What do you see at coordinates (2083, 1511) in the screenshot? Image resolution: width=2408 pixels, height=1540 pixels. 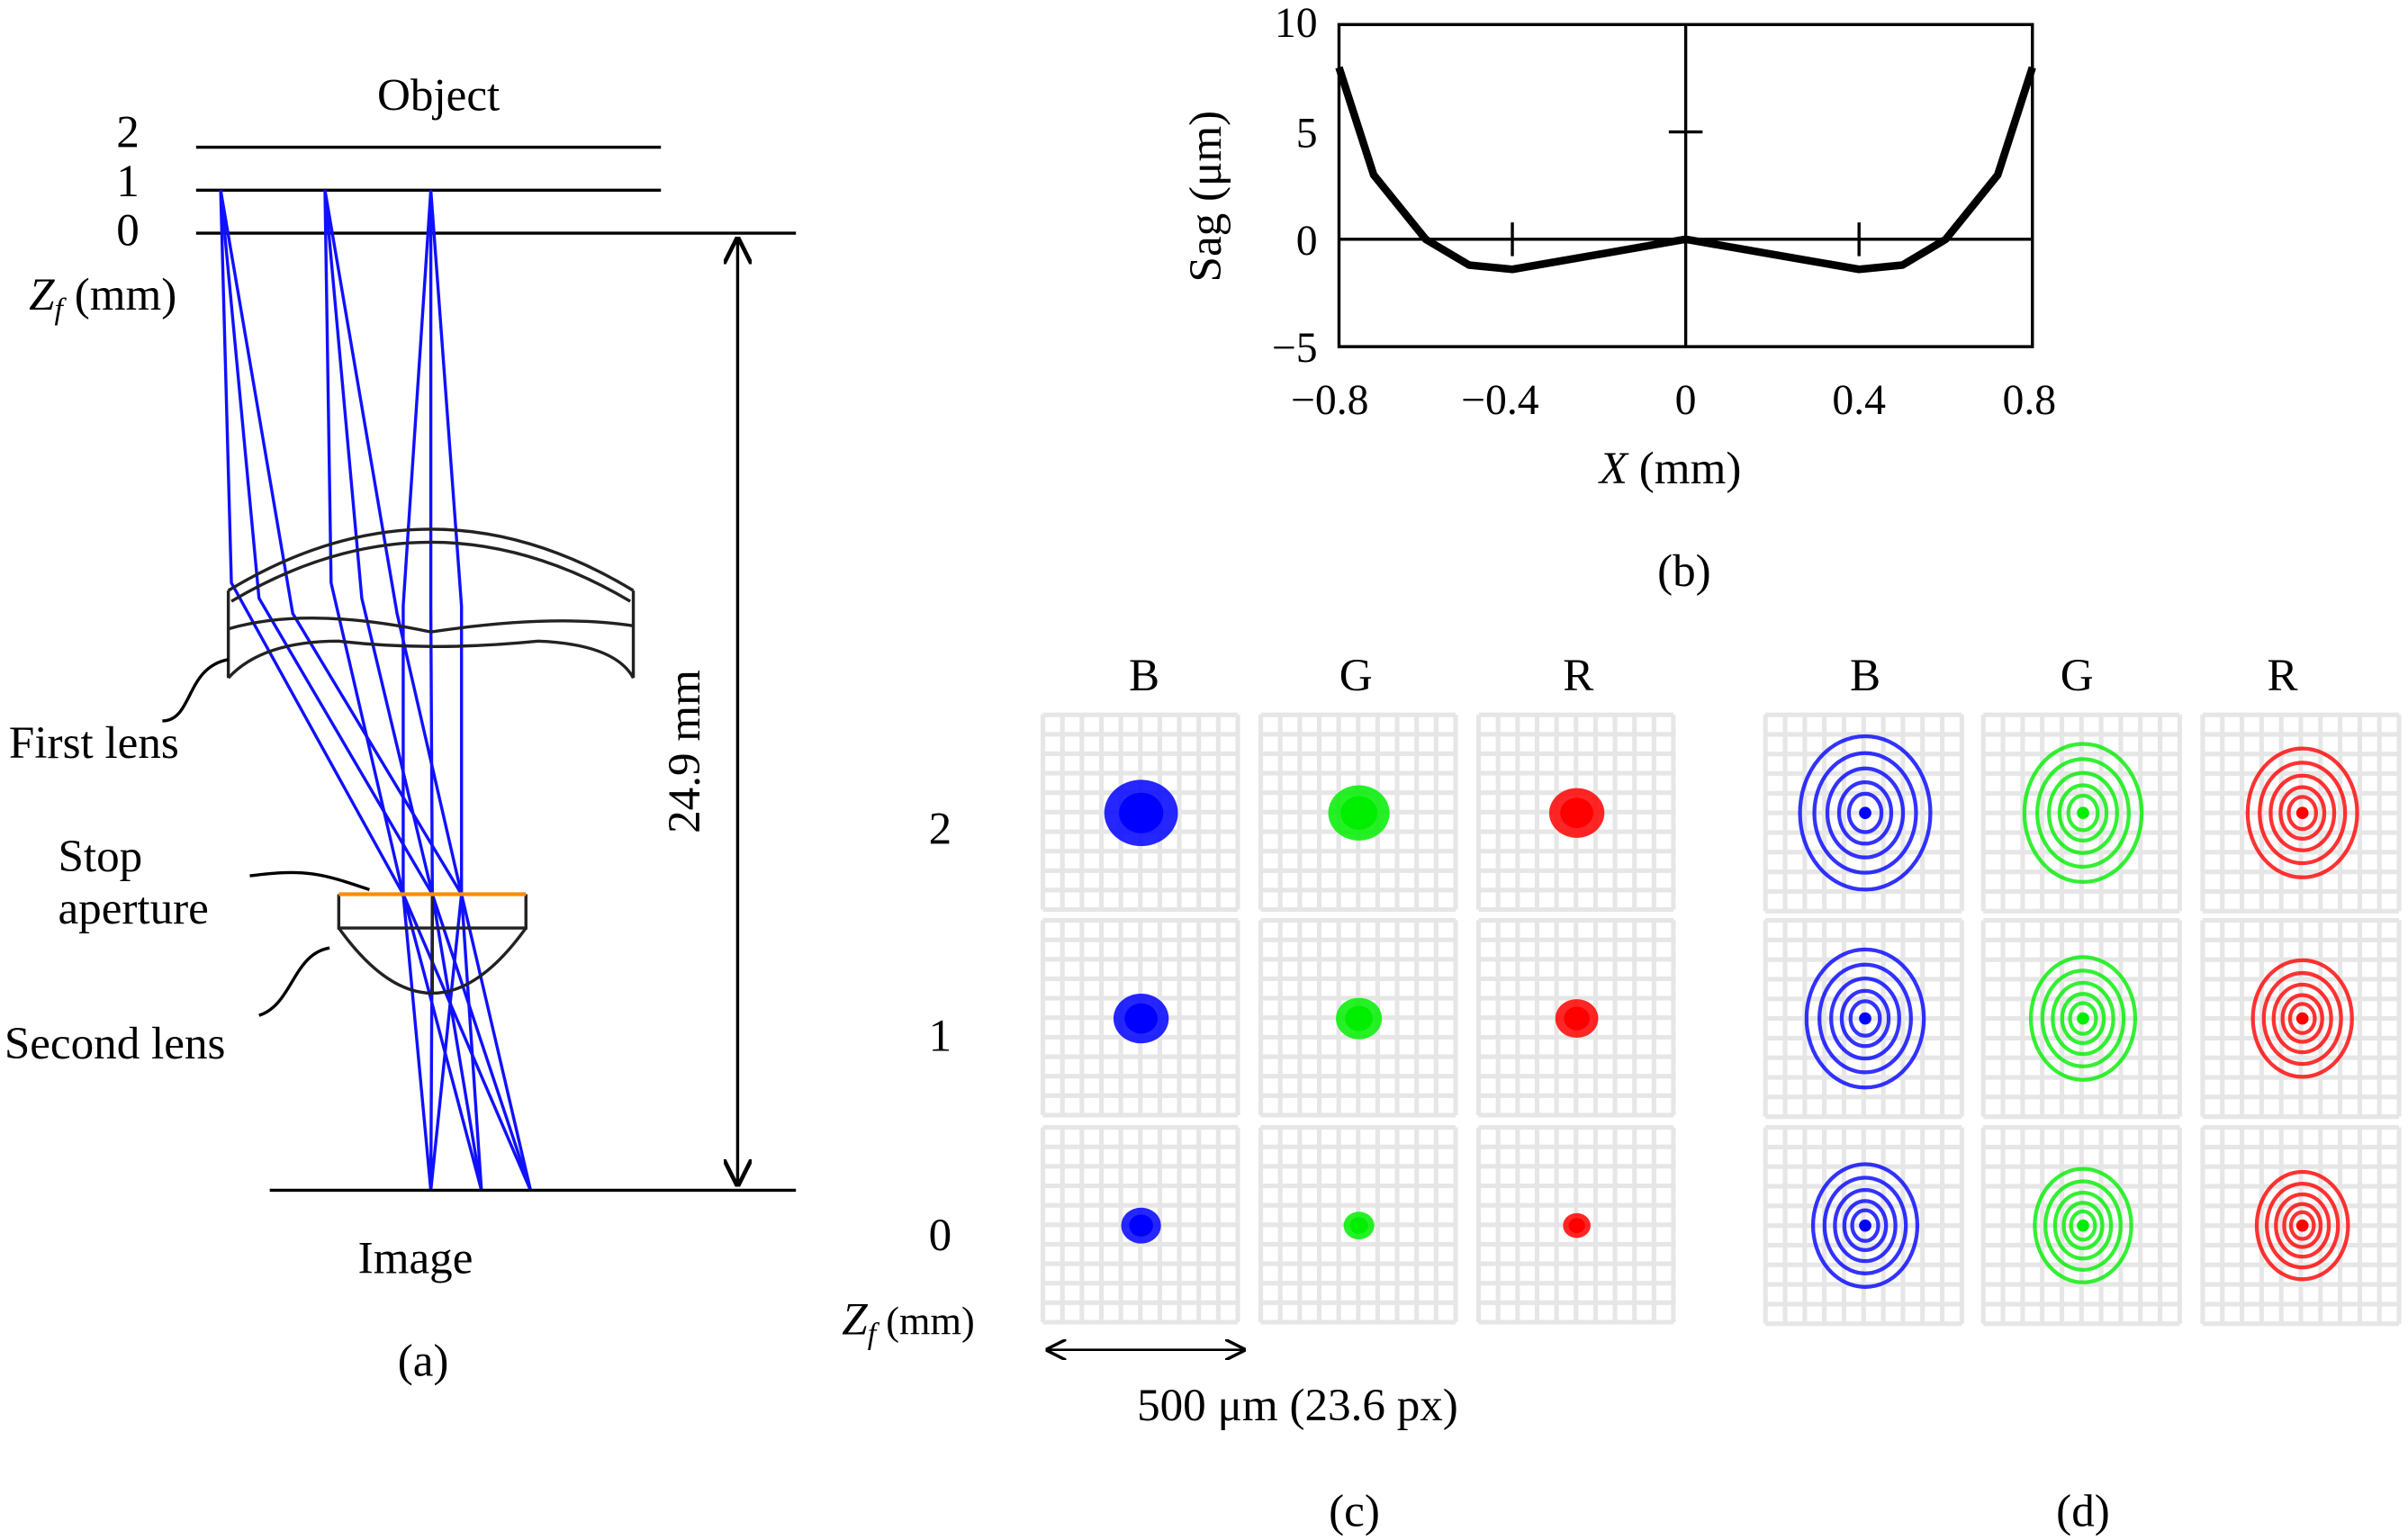 I see `caption-d: (d)` at bounding box center [2083, 1511].